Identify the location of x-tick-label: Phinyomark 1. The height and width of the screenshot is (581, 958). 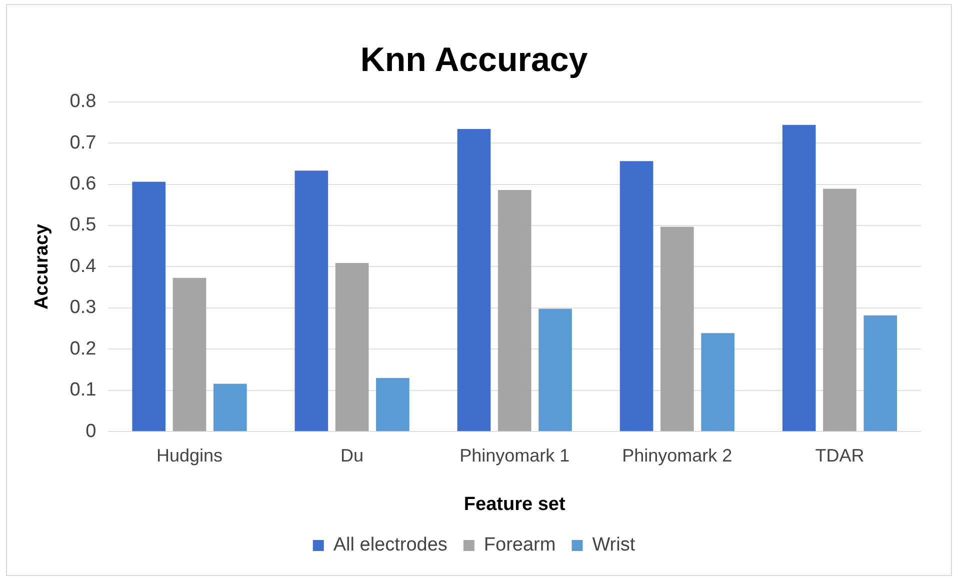
(515, 455).